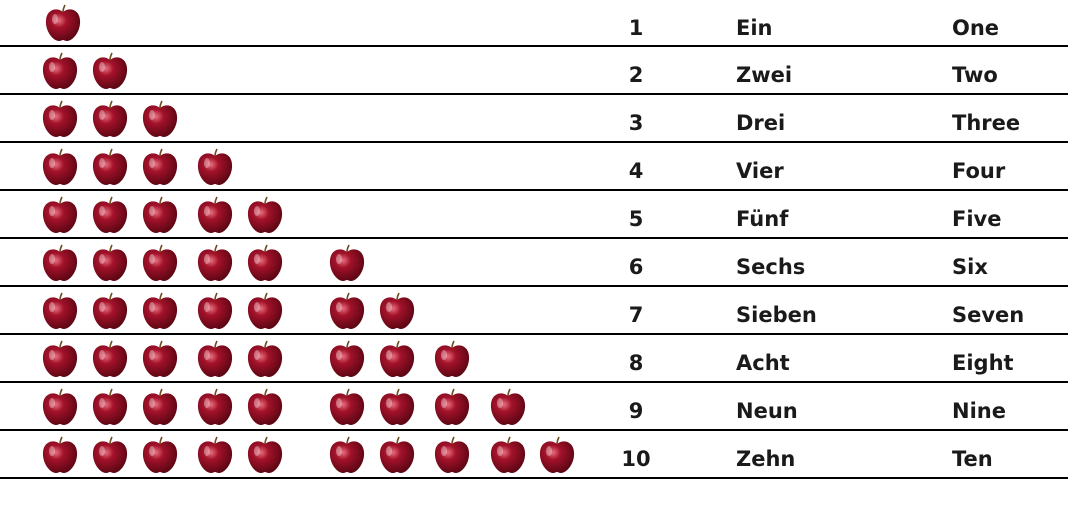  What do you see at coordinates (534, 23) in the screenshot?
I see `table-row-1: 1 Ein One` at bounding box center [534, 23].